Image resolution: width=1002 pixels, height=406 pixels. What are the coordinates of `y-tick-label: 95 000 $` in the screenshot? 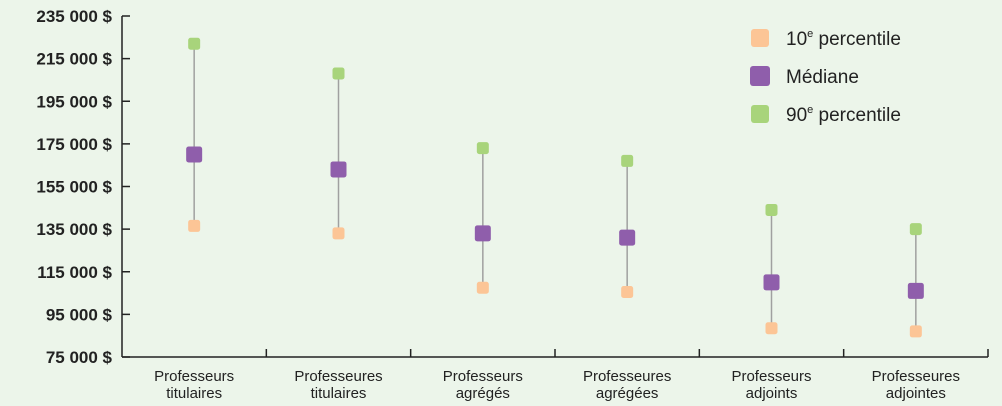 It's located at (79, 314).